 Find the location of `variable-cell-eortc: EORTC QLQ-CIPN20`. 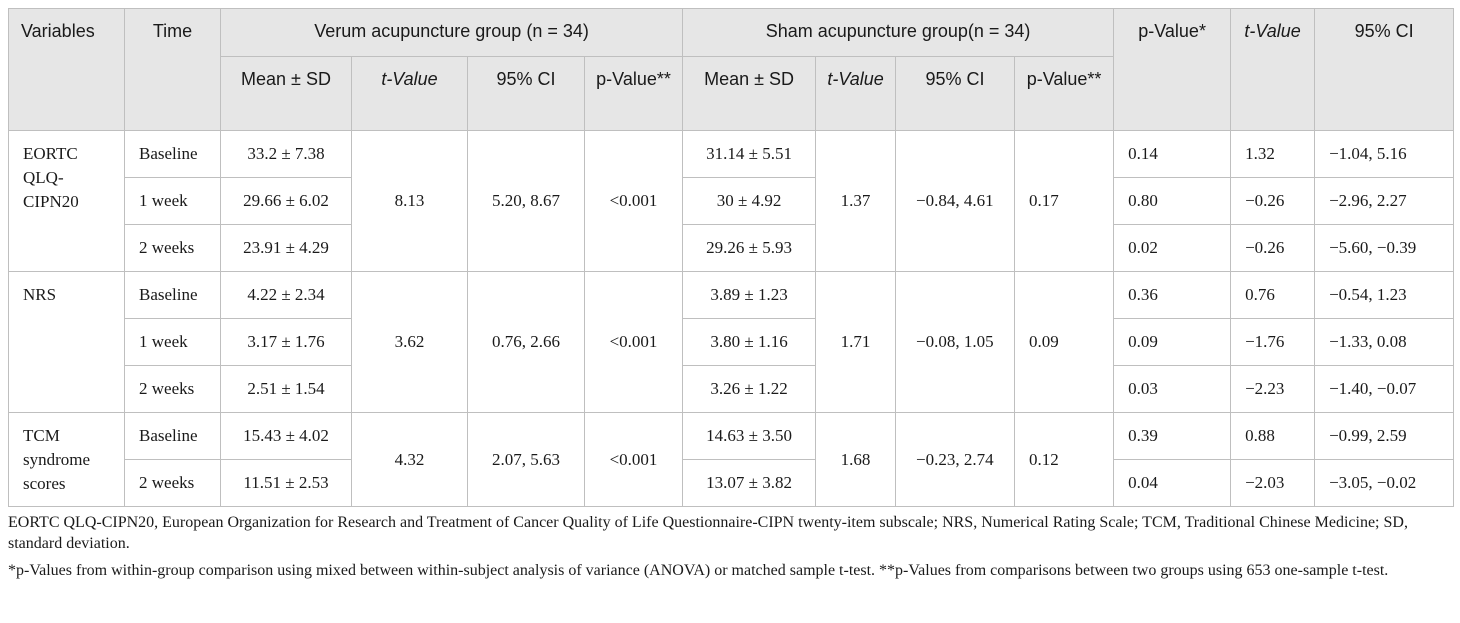

variable-cell-eortc: EORTC QLQ-CIPN20 is located at coordinates (66, 201).